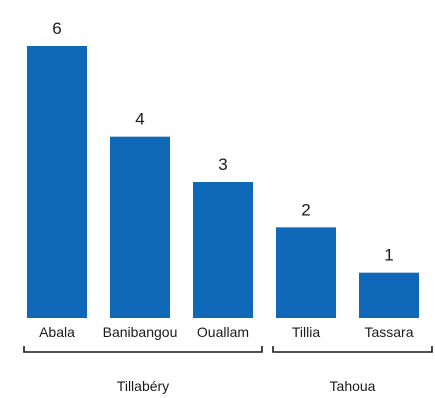 The image size is (435, 398). I want to click on bar-tillia, so click(306, 272).